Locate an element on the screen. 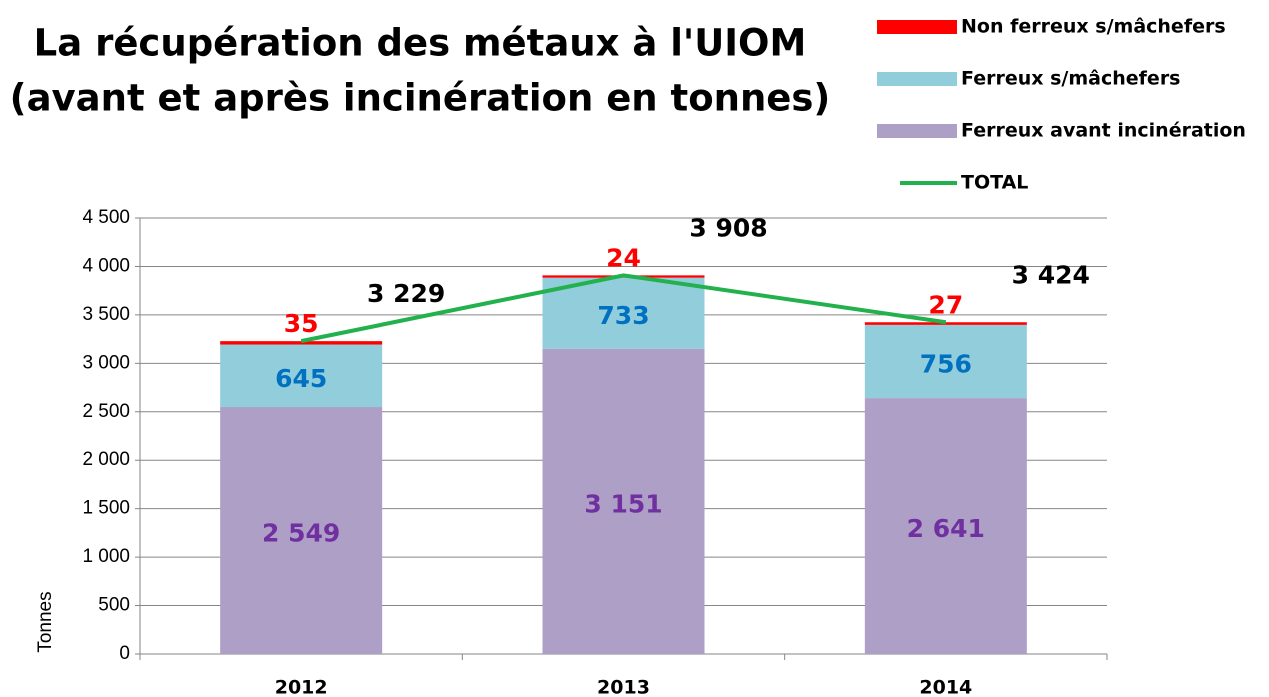  y-tick-label: 2 000 is located at coordinates (106, 459).